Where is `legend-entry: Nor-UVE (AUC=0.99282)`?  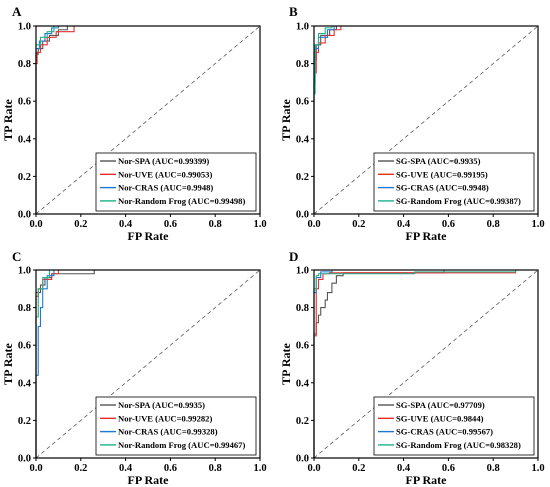
legend-entry: Nor-UVE (AUC=0.99282) is located at coordinates (165, 418).